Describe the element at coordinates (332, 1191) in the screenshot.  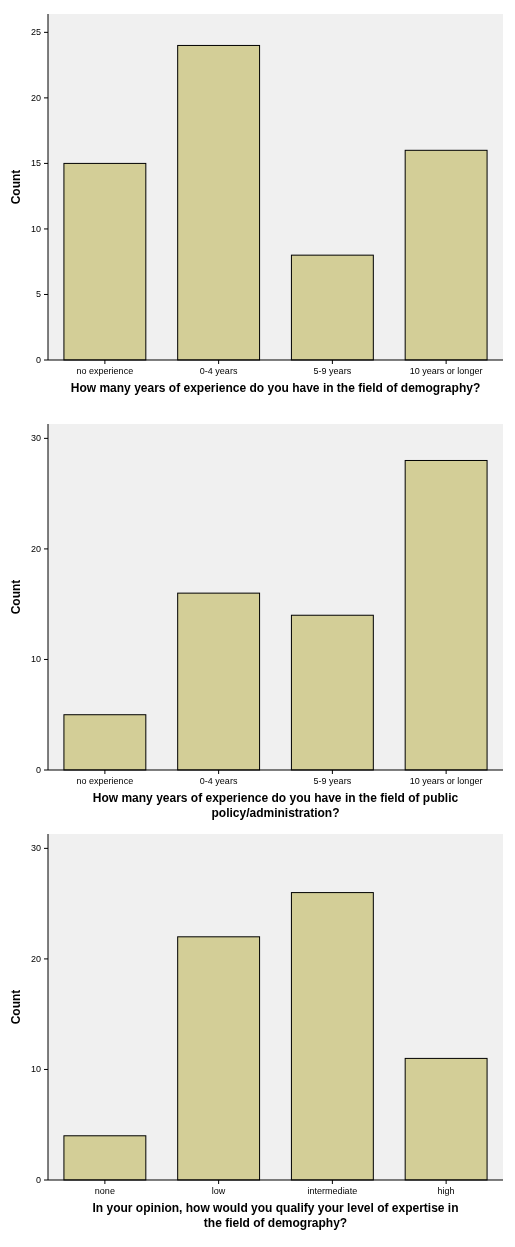
I see `x-tick-label: intermediate` at that location.